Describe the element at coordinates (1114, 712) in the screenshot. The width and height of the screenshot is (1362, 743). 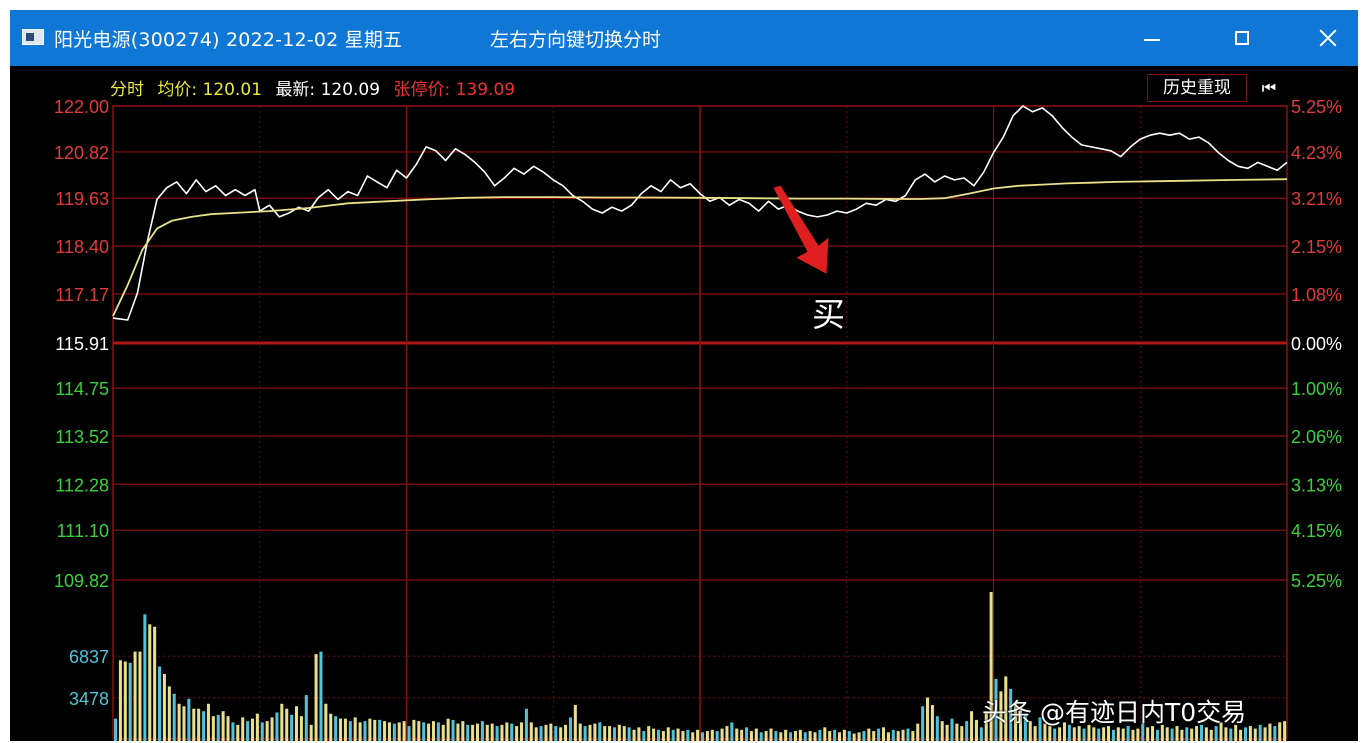
I see `watermark: 头条 @有迹日内T0交易` at that location.